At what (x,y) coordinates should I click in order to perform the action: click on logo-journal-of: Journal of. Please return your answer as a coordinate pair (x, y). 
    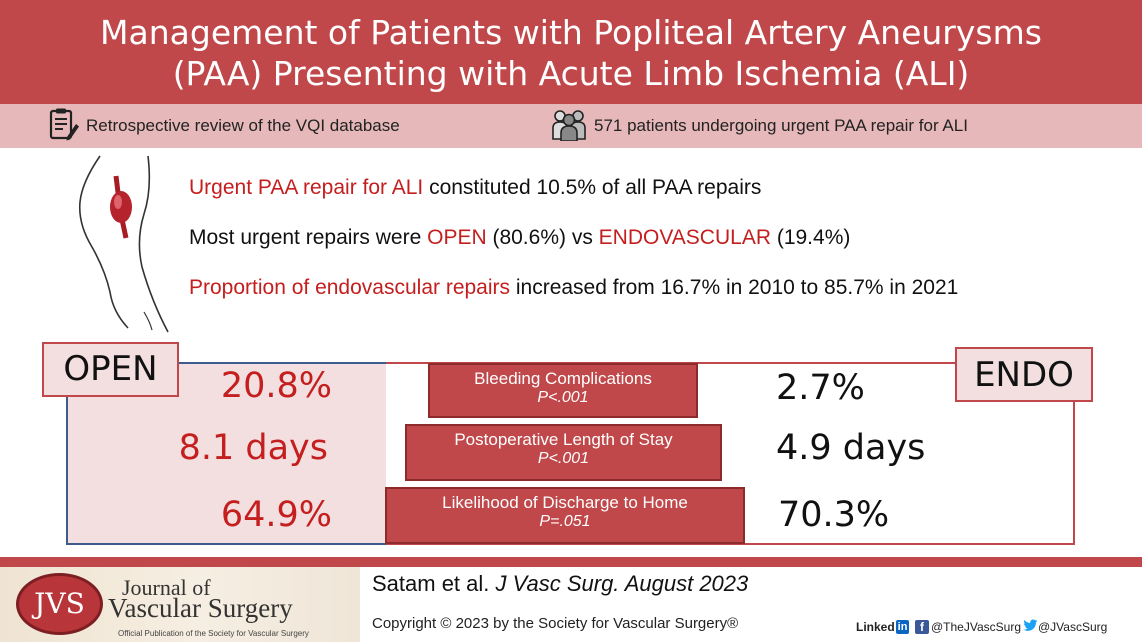
    Looking at the image, I should click on (166, 587).